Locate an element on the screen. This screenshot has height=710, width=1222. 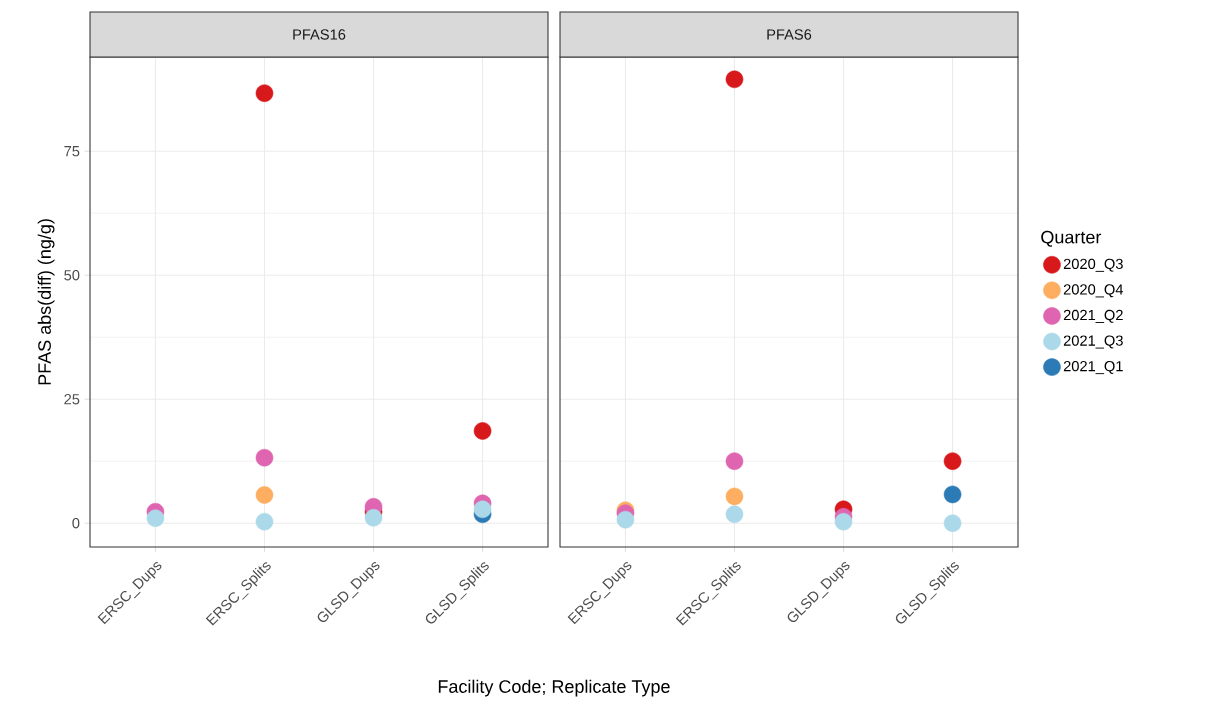
legend-label: 2021_Q3 is located at coordinates (1093, 342).